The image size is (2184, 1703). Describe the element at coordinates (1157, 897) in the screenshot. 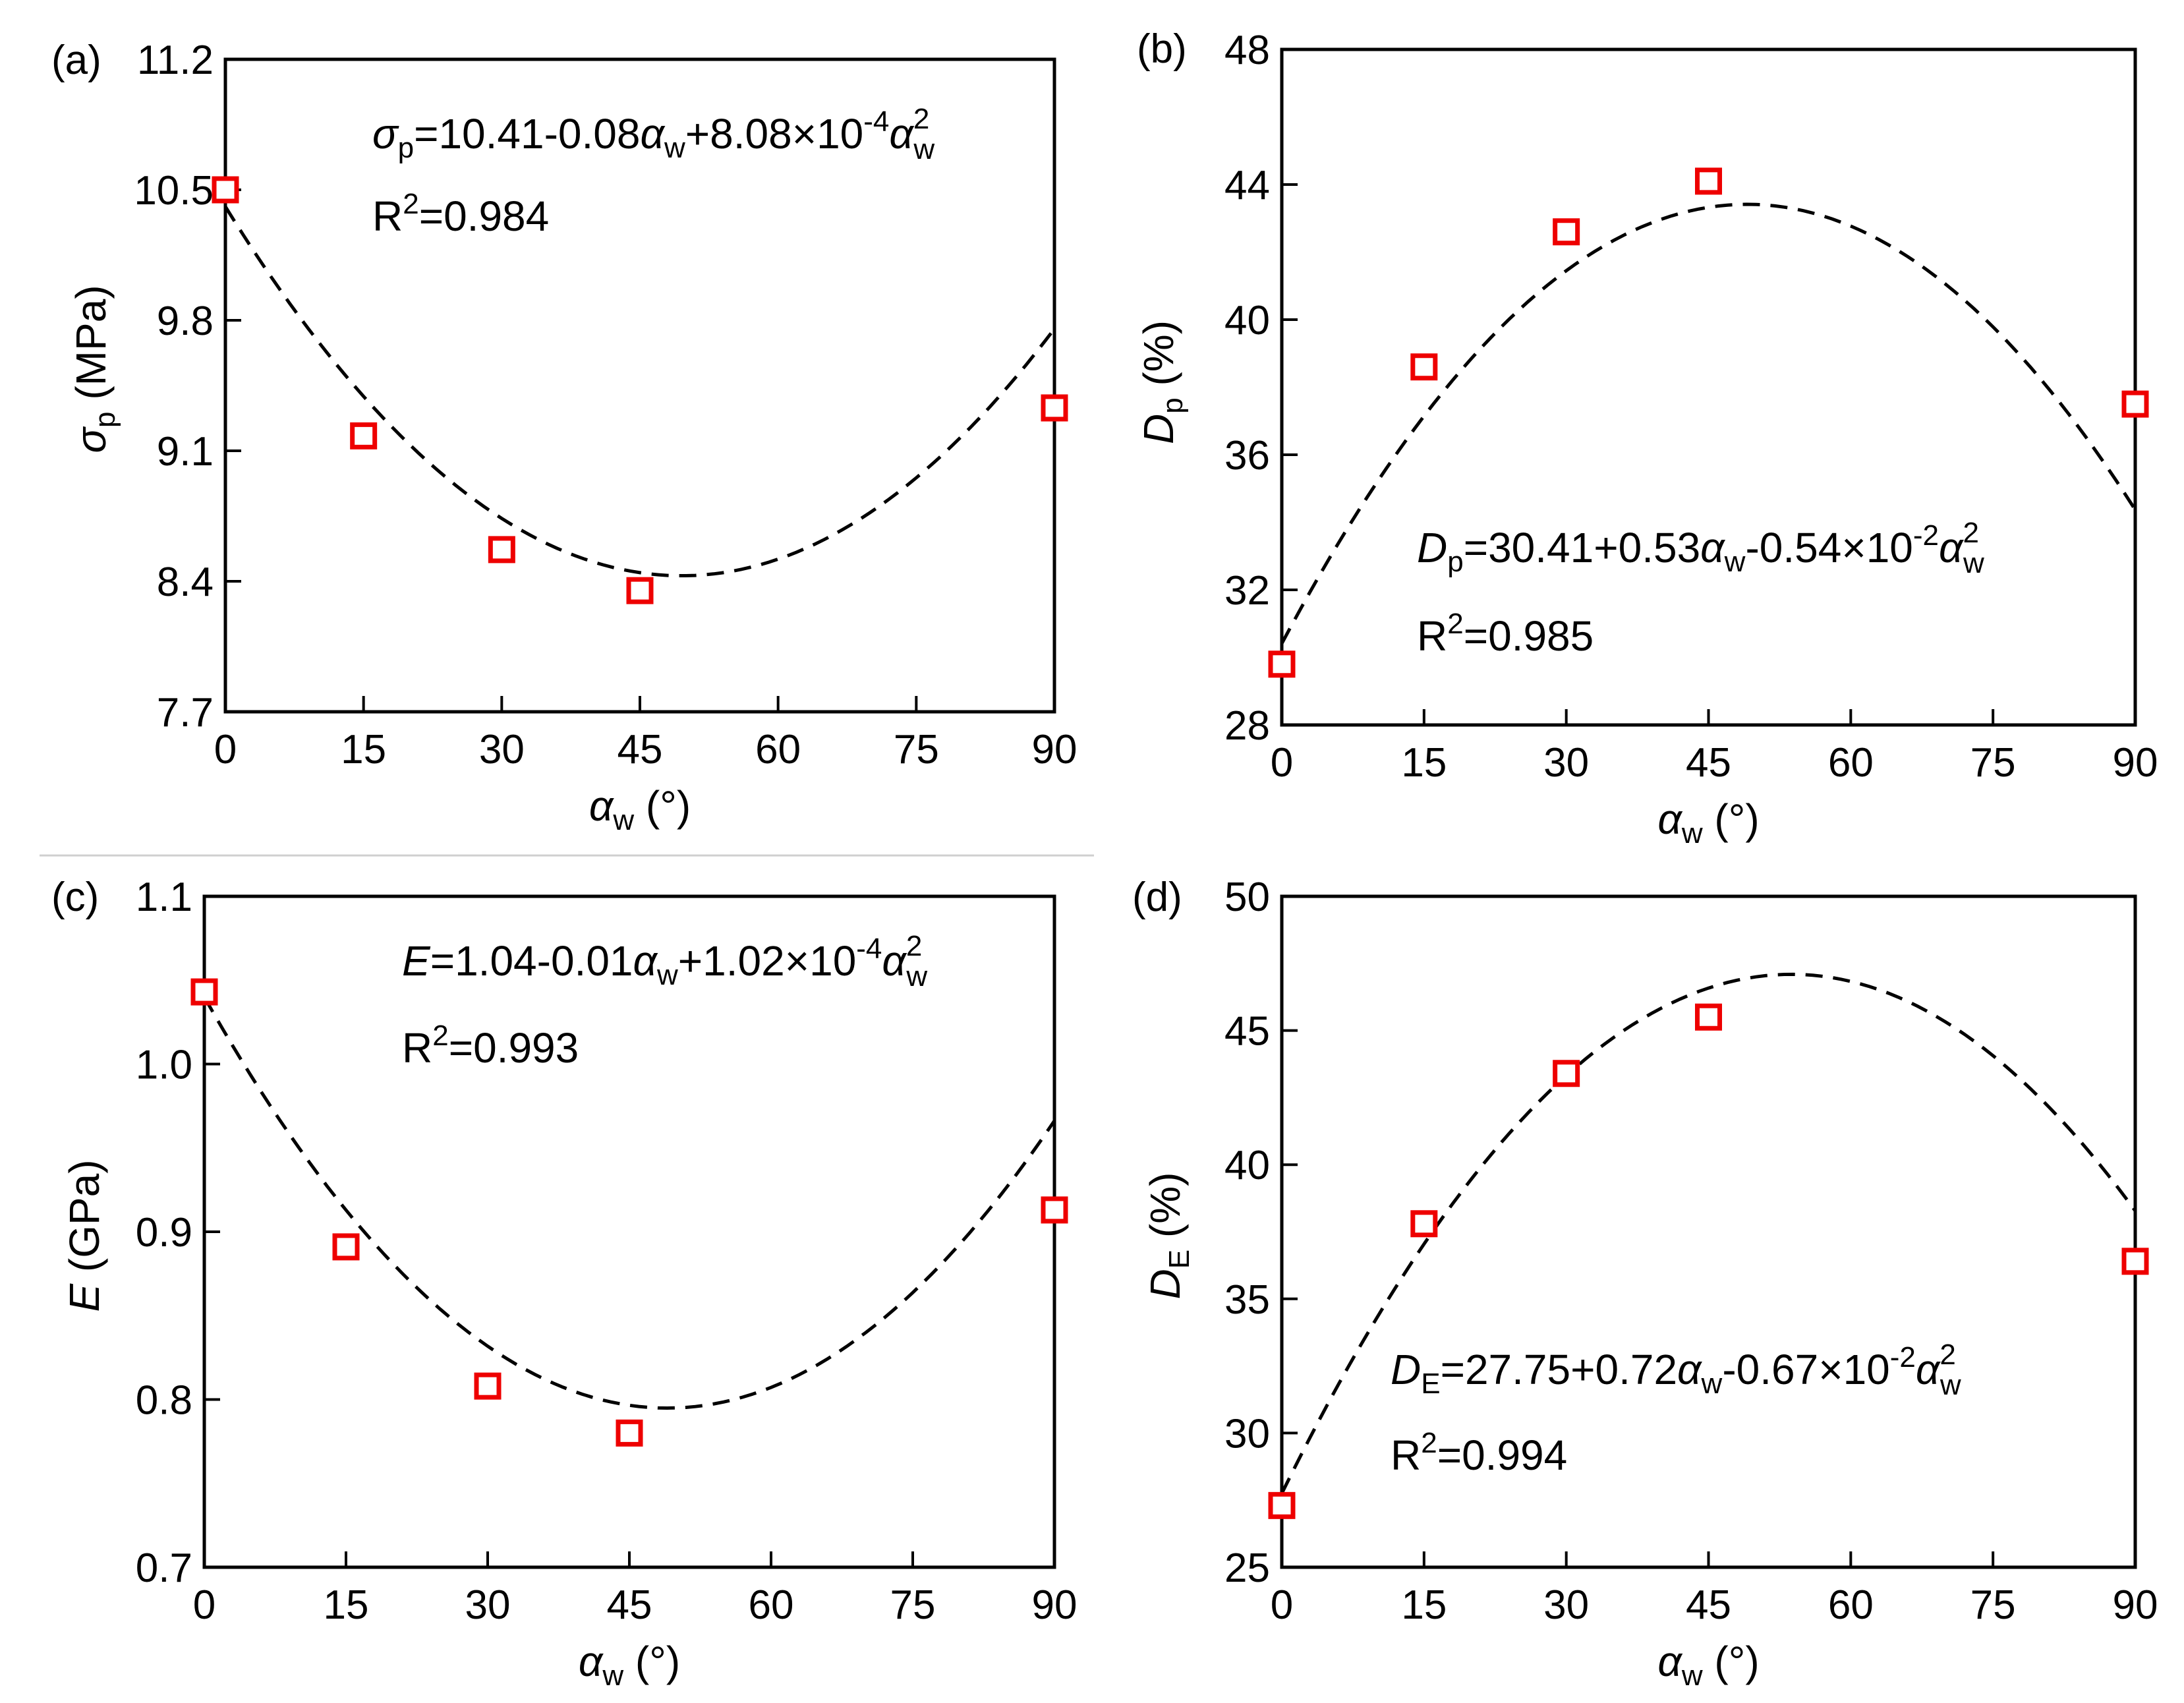

I see `panel-label: (d)` at that location.